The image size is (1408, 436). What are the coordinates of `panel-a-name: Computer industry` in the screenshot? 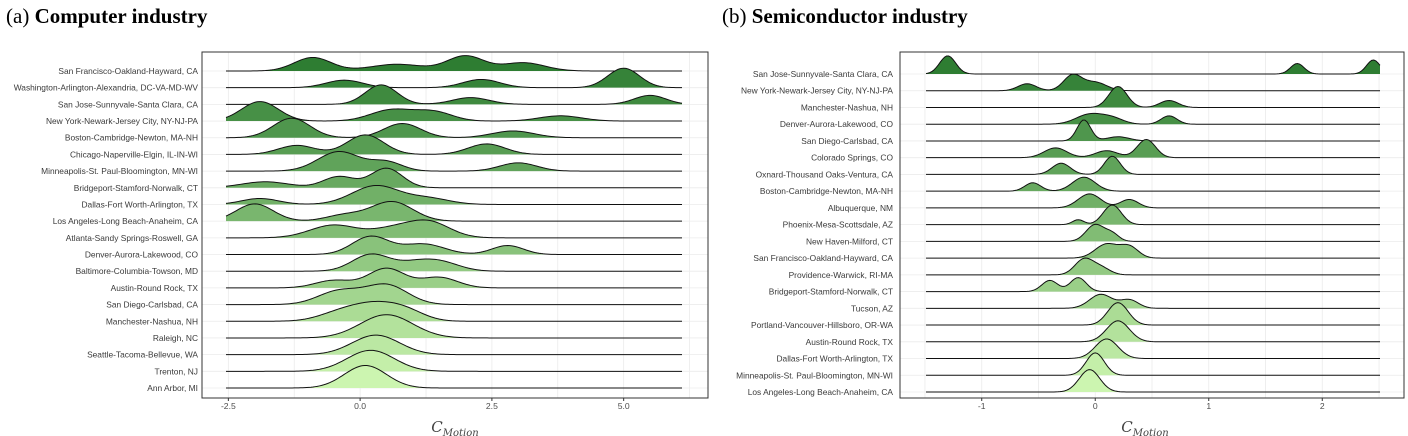 It's located at (121, 16).